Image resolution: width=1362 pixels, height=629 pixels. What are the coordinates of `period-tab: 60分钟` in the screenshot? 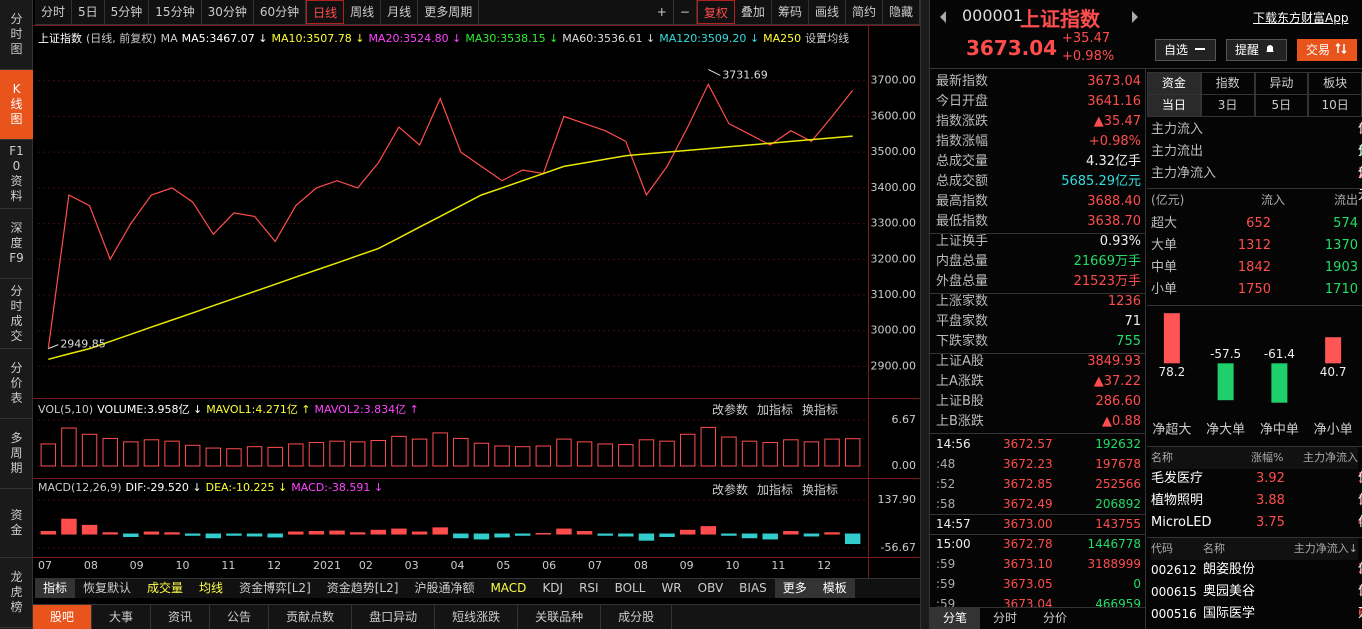 It's located at (280, 12).